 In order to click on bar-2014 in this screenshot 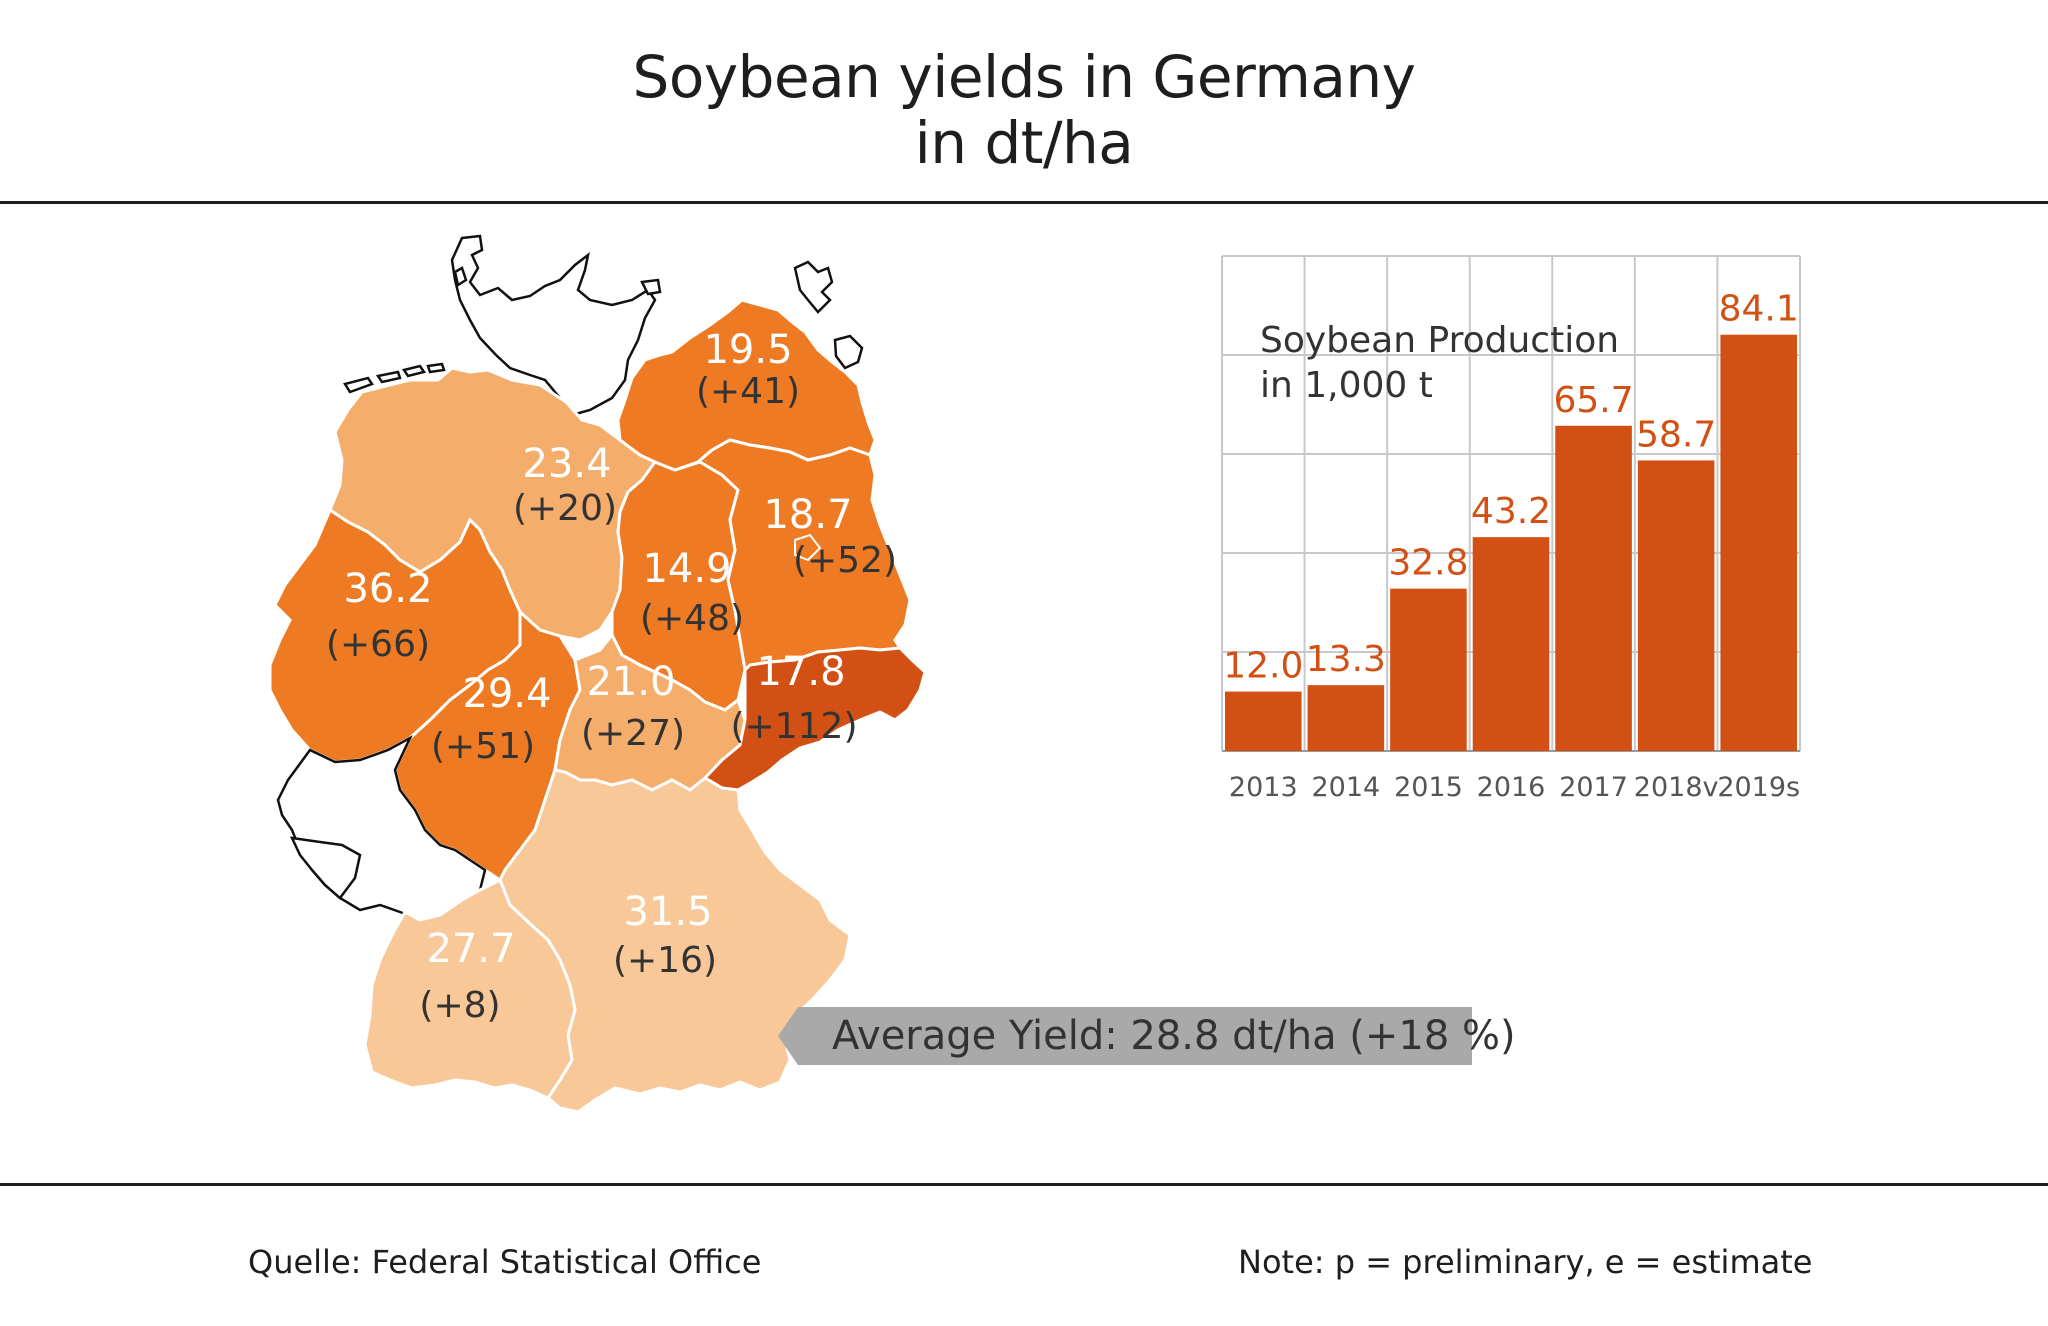, I will do `click(1346, 718)`.